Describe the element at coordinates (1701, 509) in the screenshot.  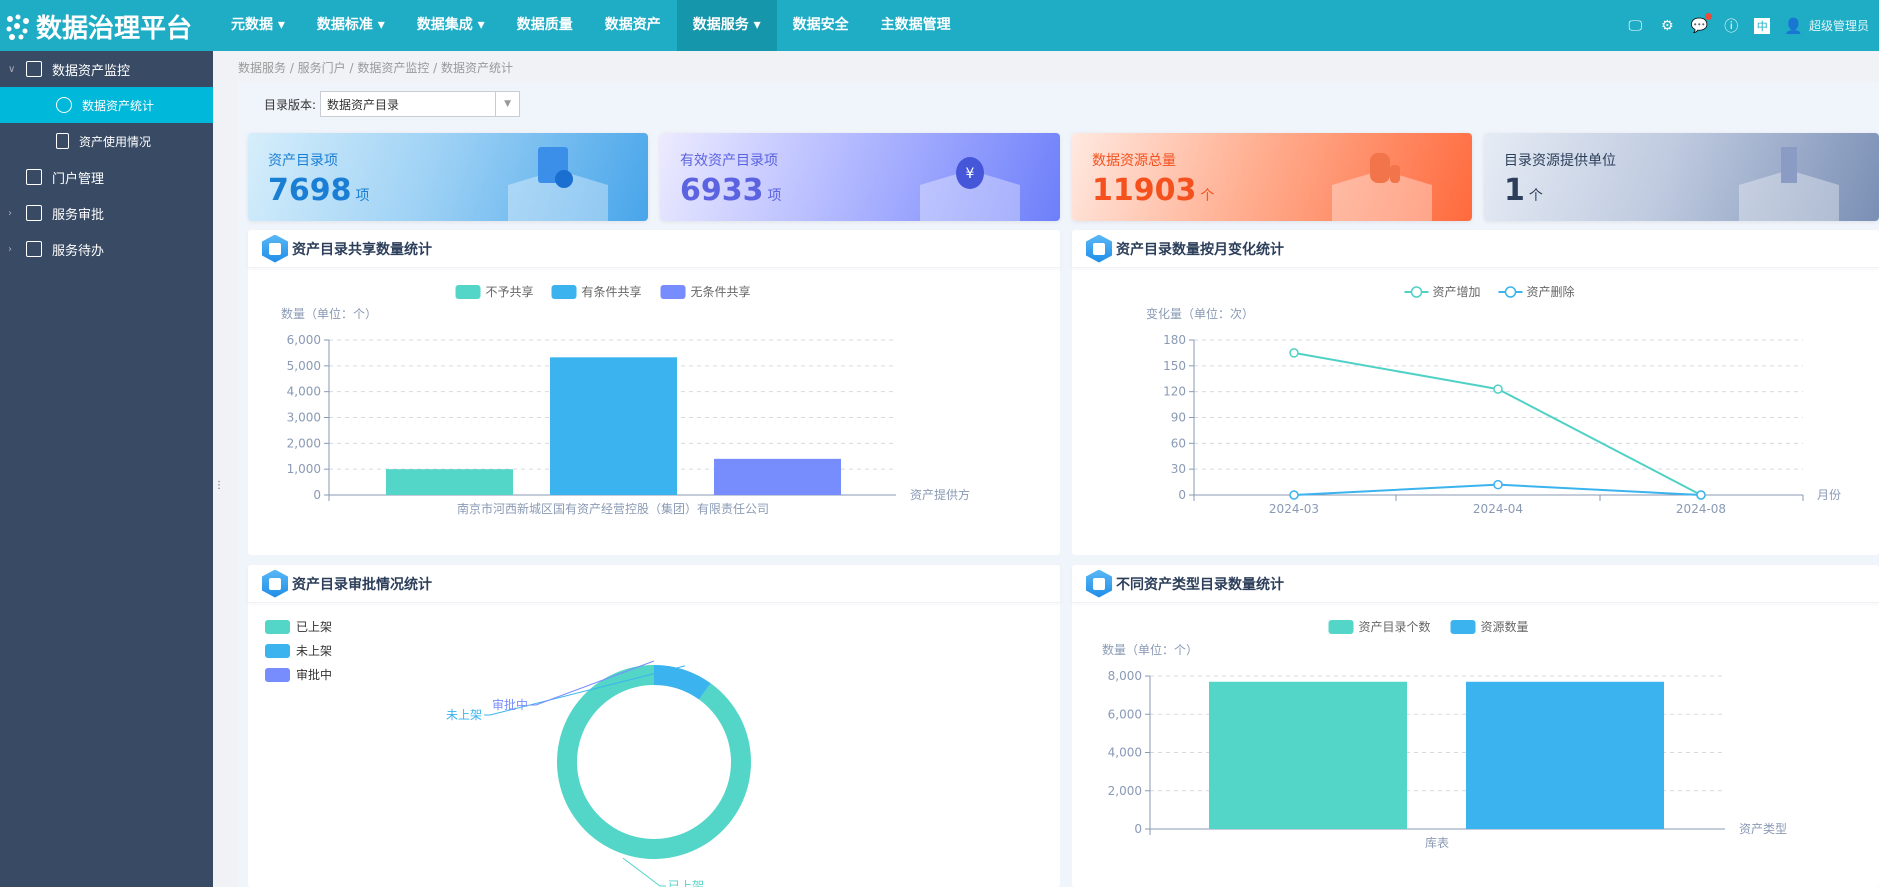
I see `x-tick-label: 2024-08` at that location.